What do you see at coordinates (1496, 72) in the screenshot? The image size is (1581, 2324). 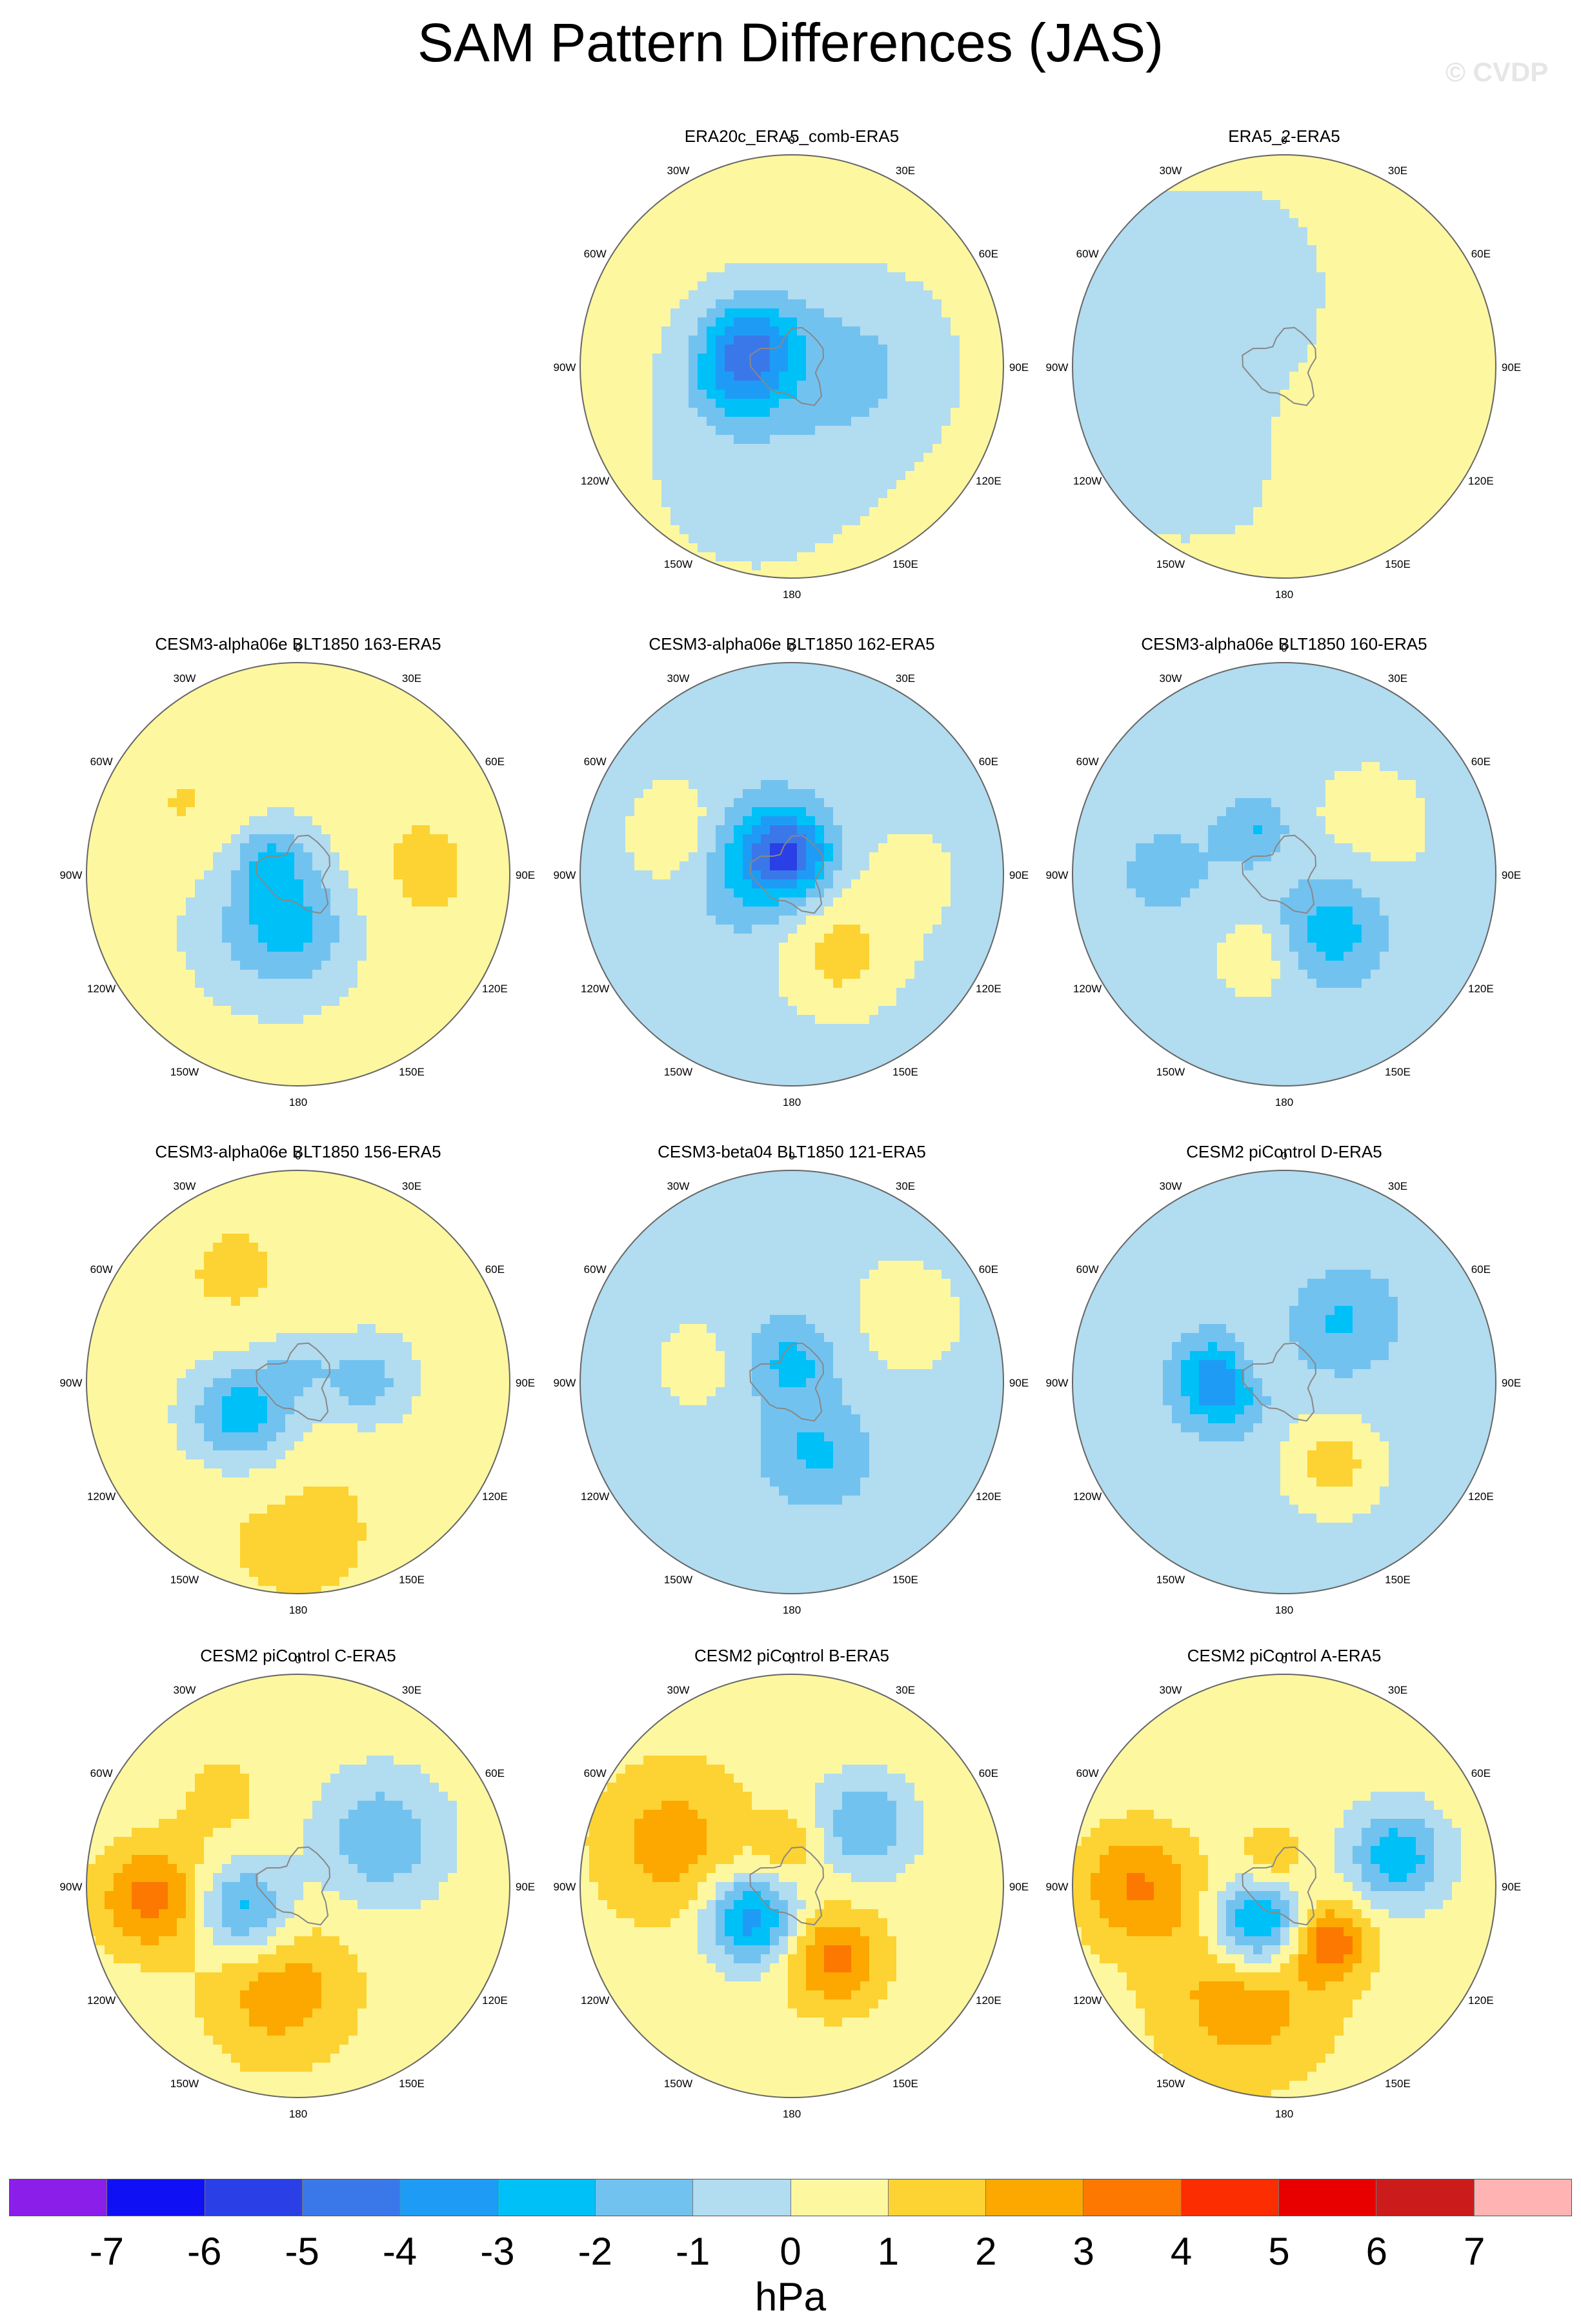 I see `watermark-text: © CVDP` at bounding box center [1496, 72].